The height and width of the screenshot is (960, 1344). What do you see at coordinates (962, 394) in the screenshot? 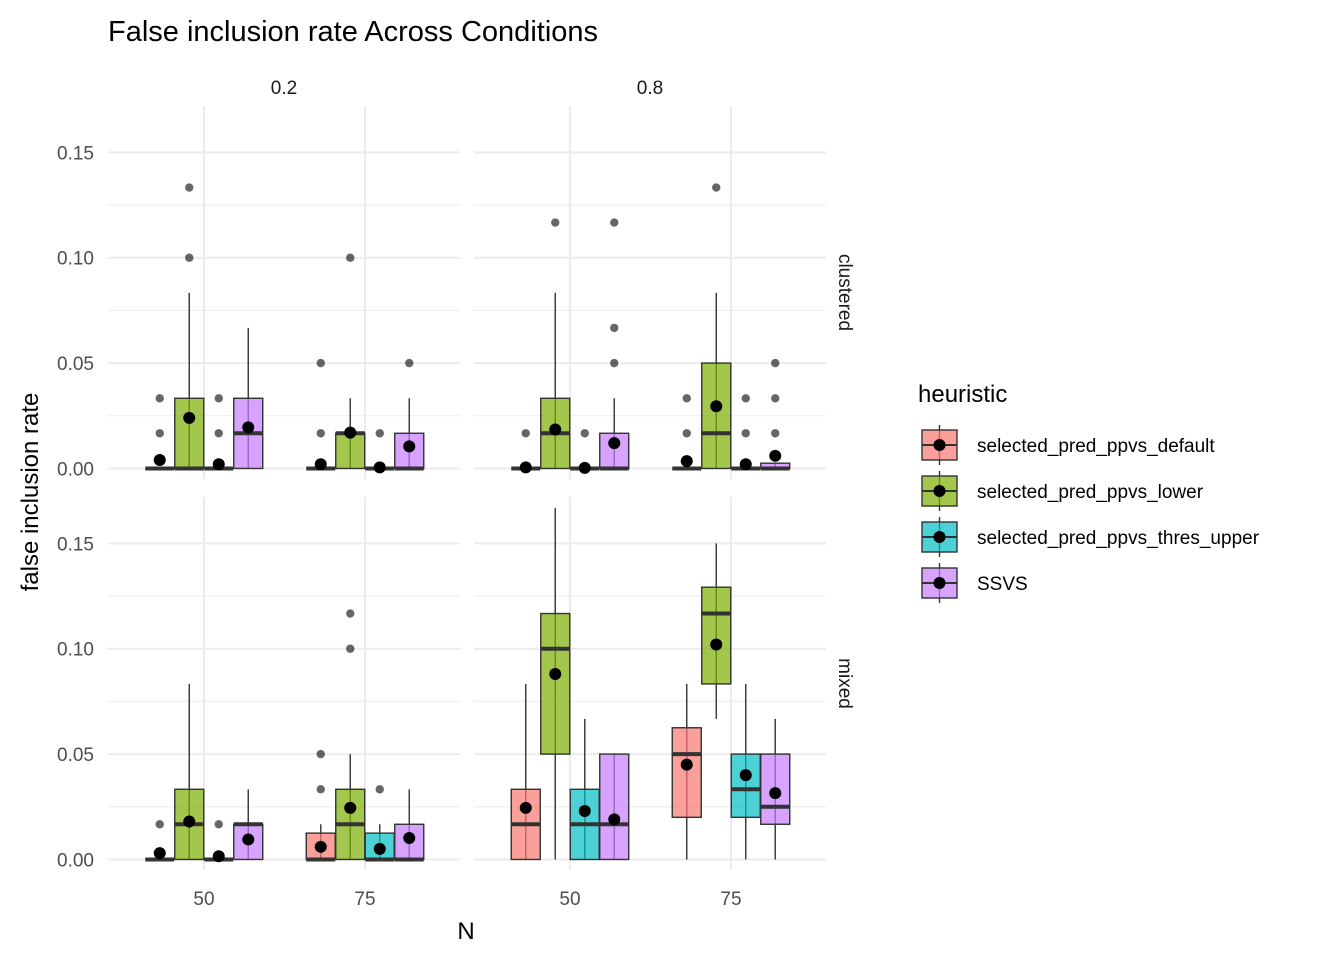
I see `legend-title: heuristic` at bounding box center [962, 394].